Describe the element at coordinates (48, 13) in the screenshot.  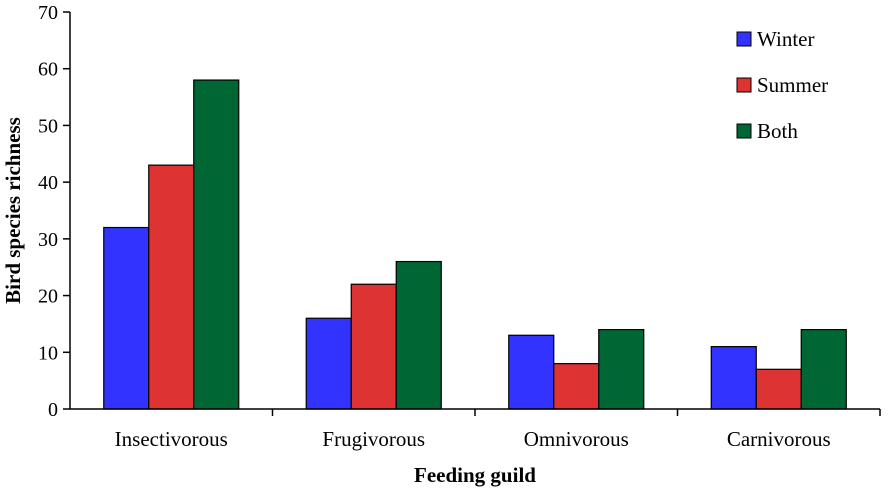
I see `y-tick-label: 70` at that location.